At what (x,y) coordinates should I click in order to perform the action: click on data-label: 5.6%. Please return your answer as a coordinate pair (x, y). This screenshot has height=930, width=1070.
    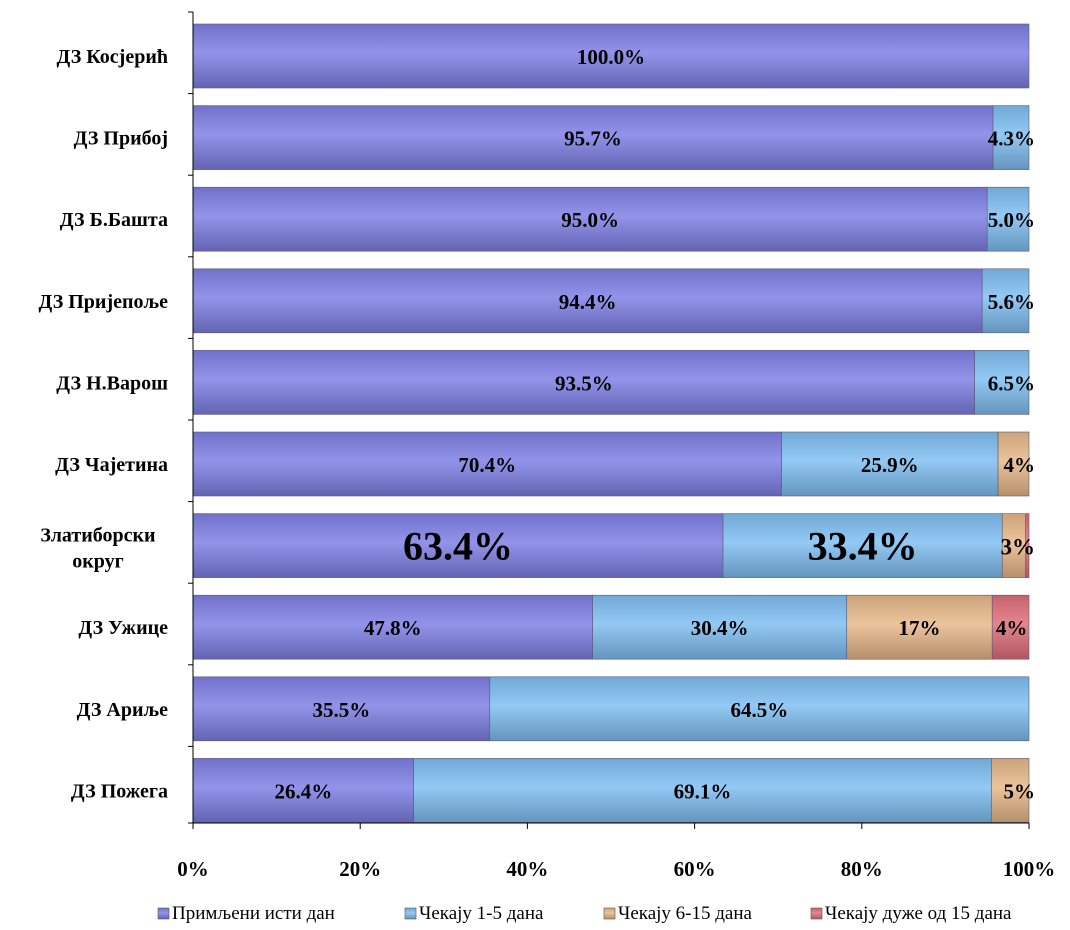
    Looking at the image, I should click on (1011, 302).